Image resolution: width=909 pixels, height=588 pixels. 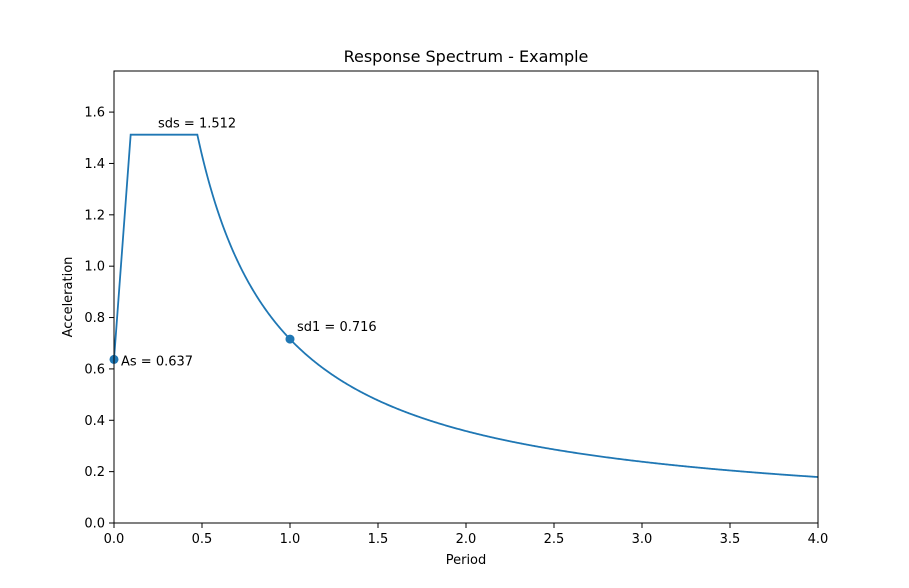 What do you see at coordinates (94, 421) in the screenshot?
I see `y-tick-label-2: 0.4` at bounding box center [94, 421].